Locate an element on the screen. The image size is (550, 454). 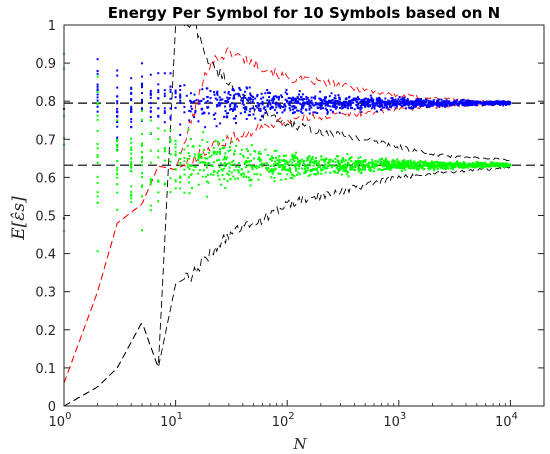
x-tick-exponent-2: 2 is located at coordinates (291, 416).